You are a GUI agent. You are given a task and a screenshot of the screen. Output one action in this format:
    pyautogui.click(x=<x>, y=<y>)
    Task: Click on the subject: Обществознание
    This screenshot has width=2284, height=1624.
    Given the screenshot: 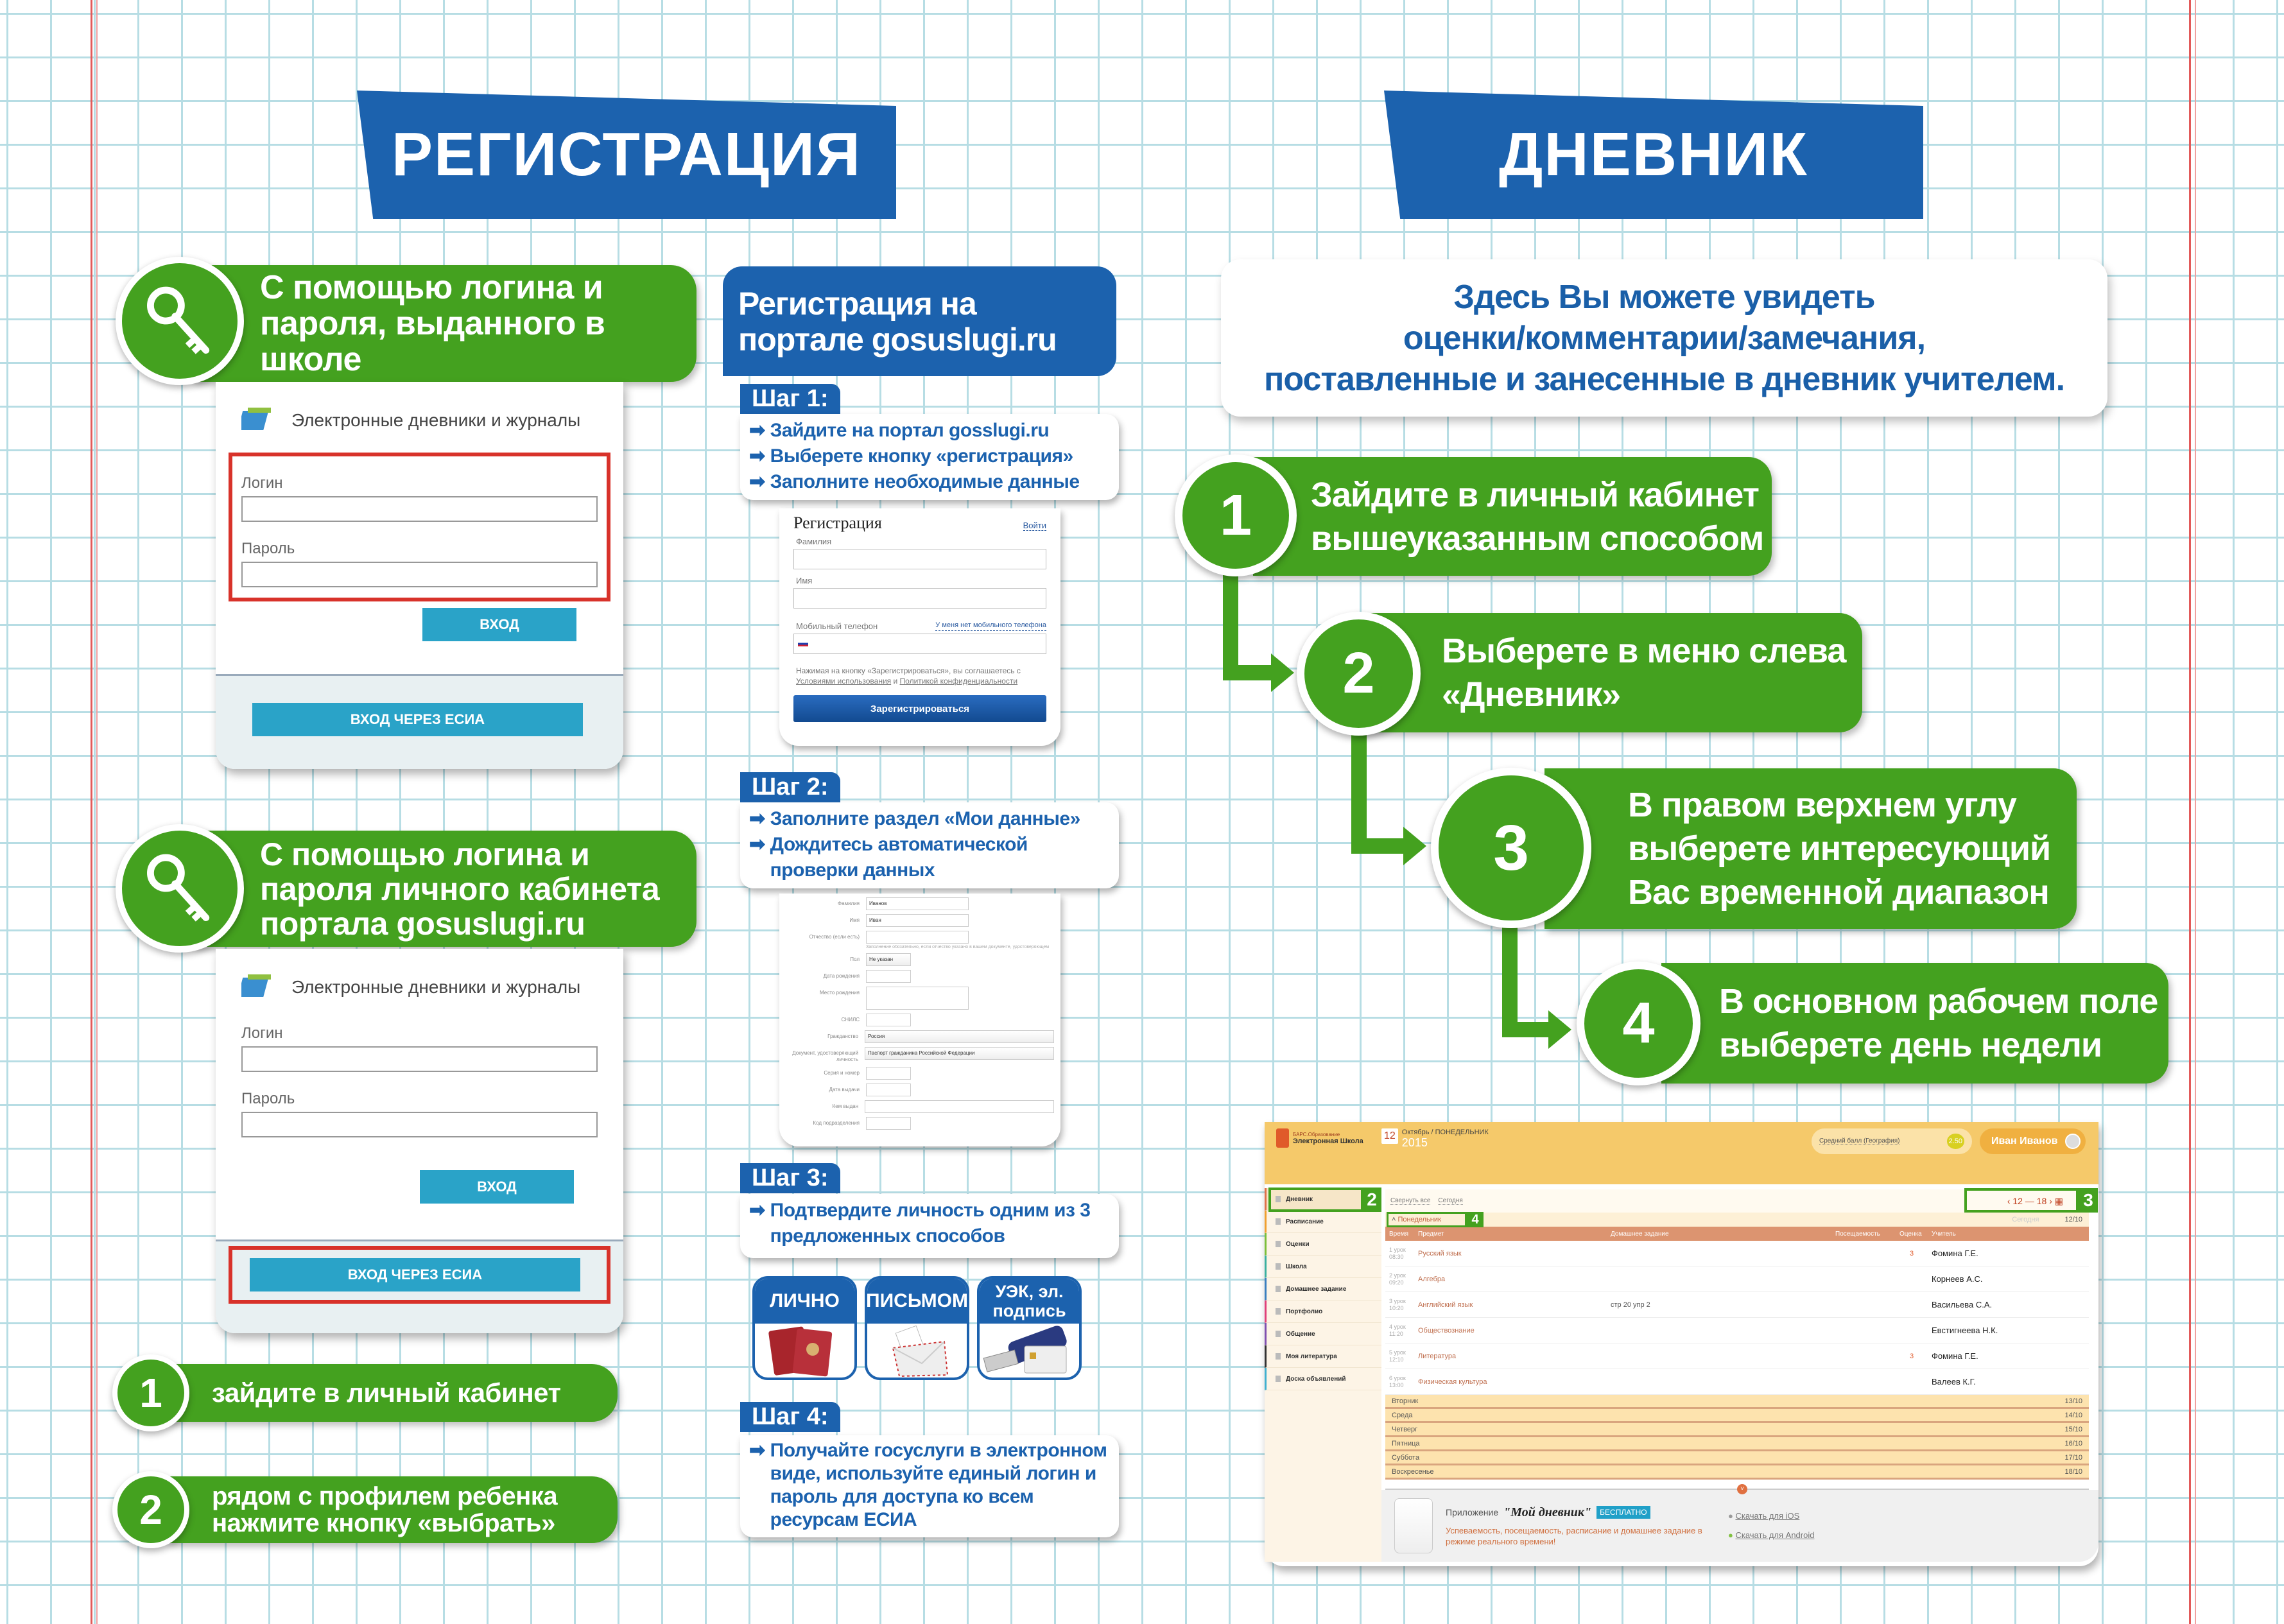 What is the action you would take?
    pyautogui.click(x=1446, y=1330)
    